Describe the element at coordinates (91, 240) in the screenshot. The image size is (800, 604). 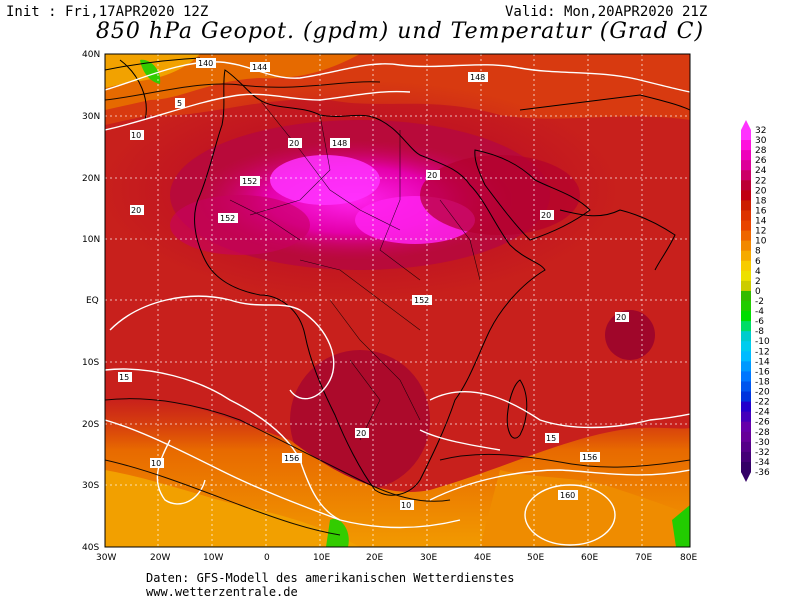
I see `lat-label: 10N` at that location.